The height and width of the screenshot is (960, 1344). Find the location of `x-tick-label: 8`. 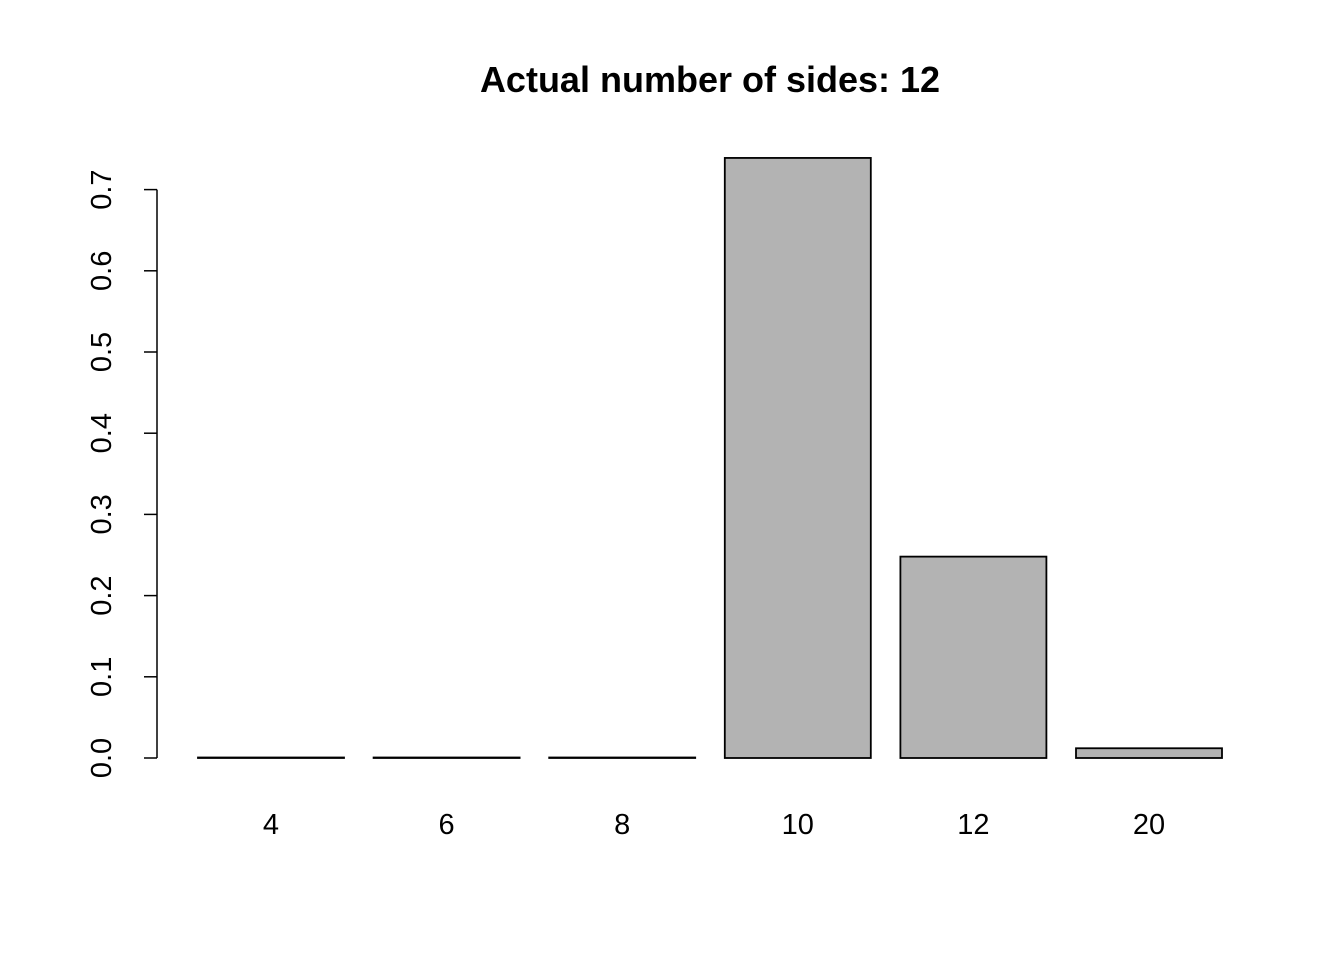

x-tick-label: 8 is located at coordinates (622, 825).